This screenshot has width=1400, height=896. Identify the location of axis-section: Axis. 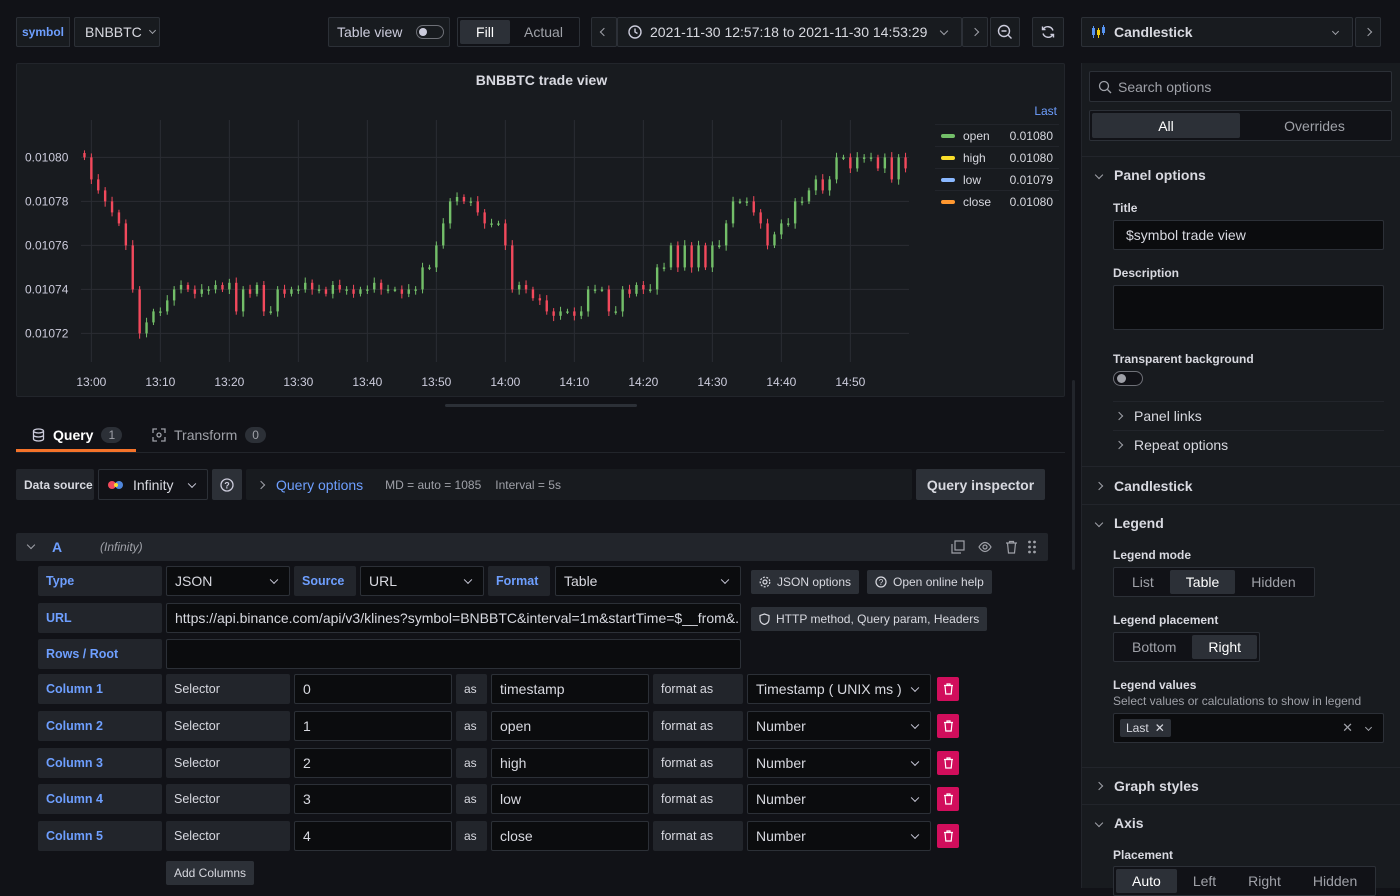
(1119, 823).